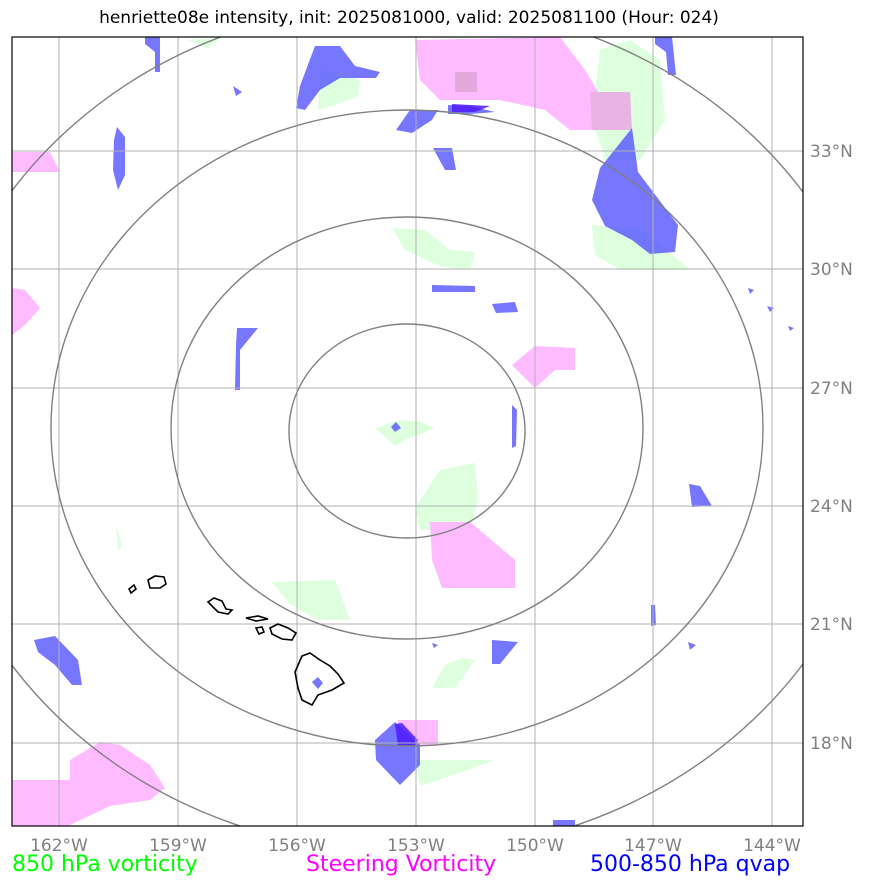  What do you see at coordinates (831, 744) in the screenshot?
I see `lat-tick-label: 18°N` at bounding box center [831, 744].